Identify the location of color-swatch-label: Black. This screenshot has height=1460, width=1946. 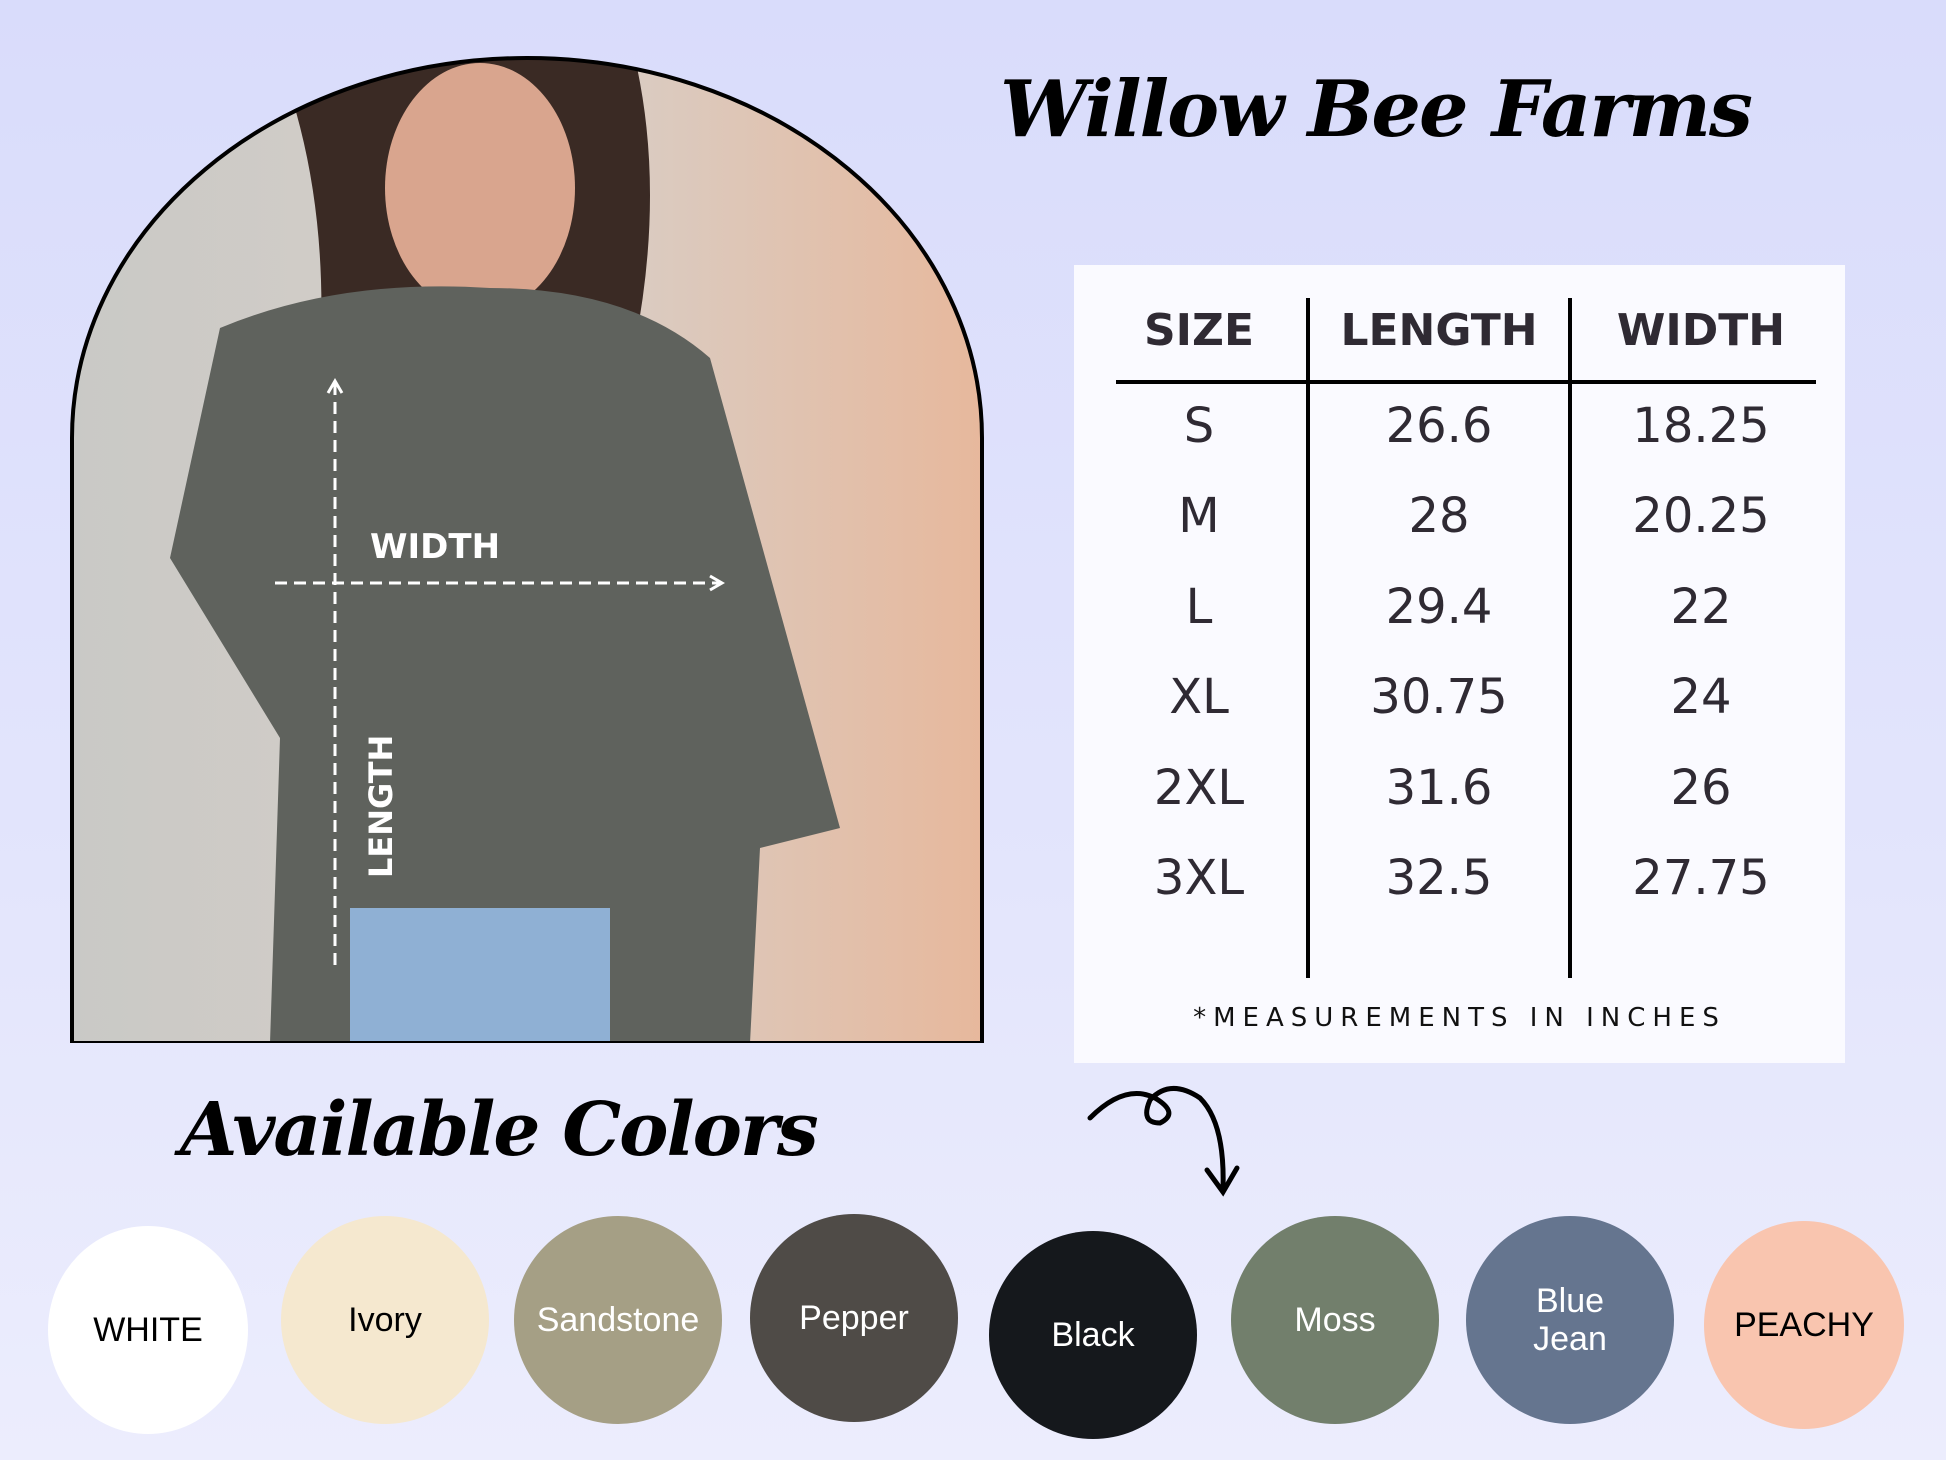
(1093, 1335).